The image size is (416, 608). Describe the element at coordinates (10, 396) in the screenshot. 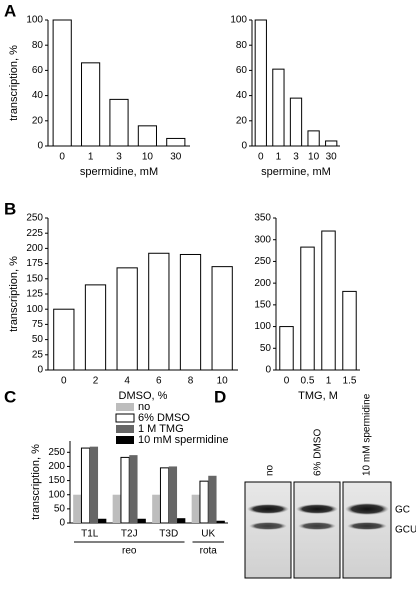

I see `panel-label: C` at that location.